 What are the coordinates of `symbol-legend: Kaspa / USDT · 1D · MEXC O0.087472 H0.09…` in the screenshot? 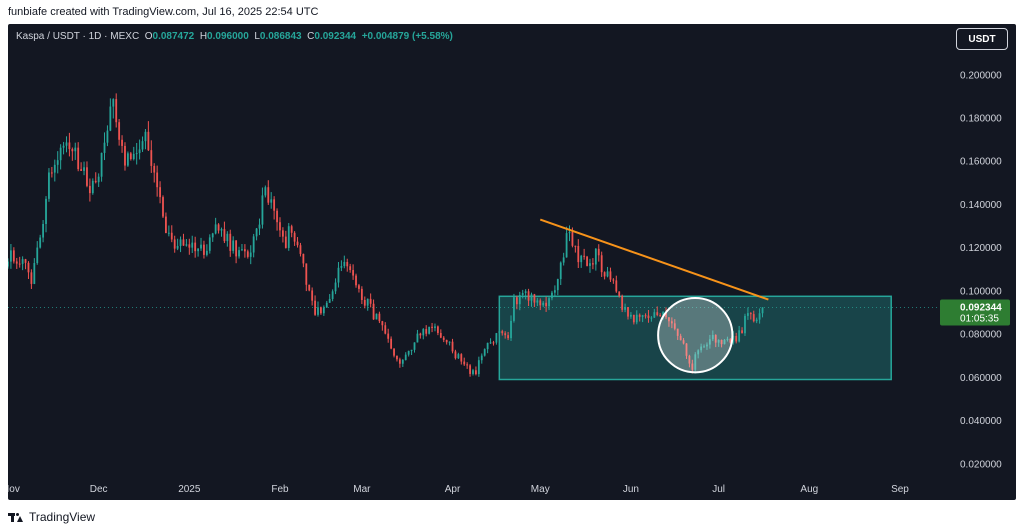 It's located at (234, 36).